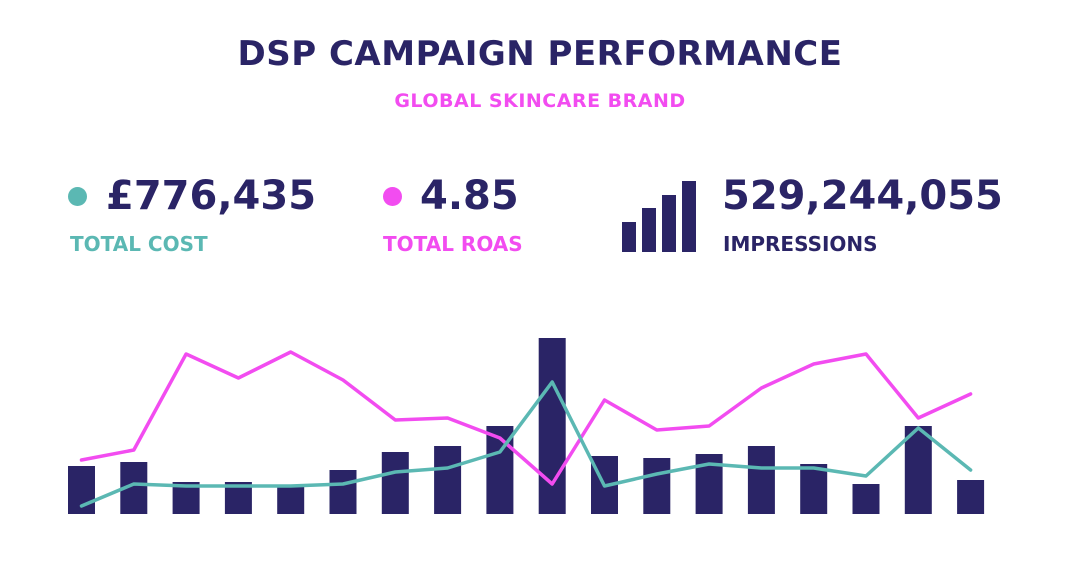  What do you see at coordinates (77, 196) in the screenshot?
I see `cost-dot-icon` at bounding box center [77, 196].